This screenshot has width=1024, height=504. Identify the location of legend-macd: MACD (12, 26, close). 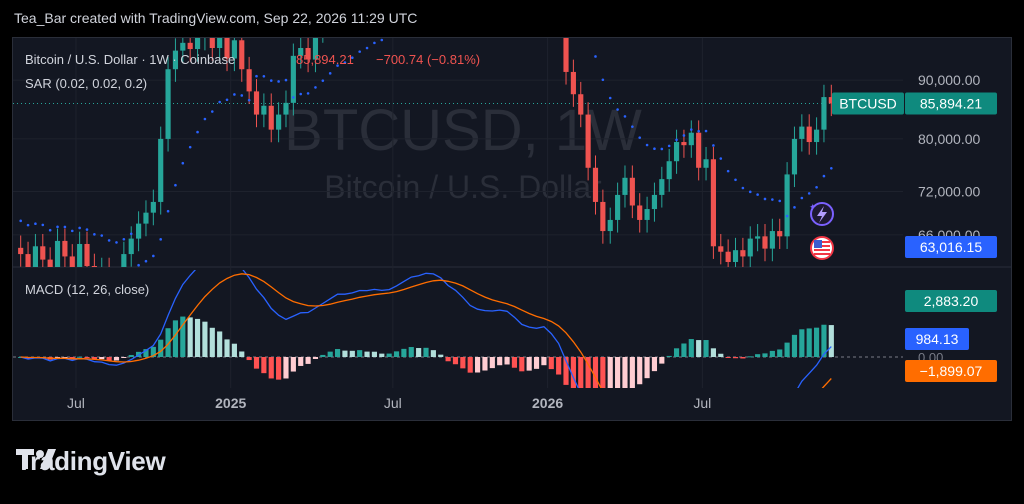
(87, 289).